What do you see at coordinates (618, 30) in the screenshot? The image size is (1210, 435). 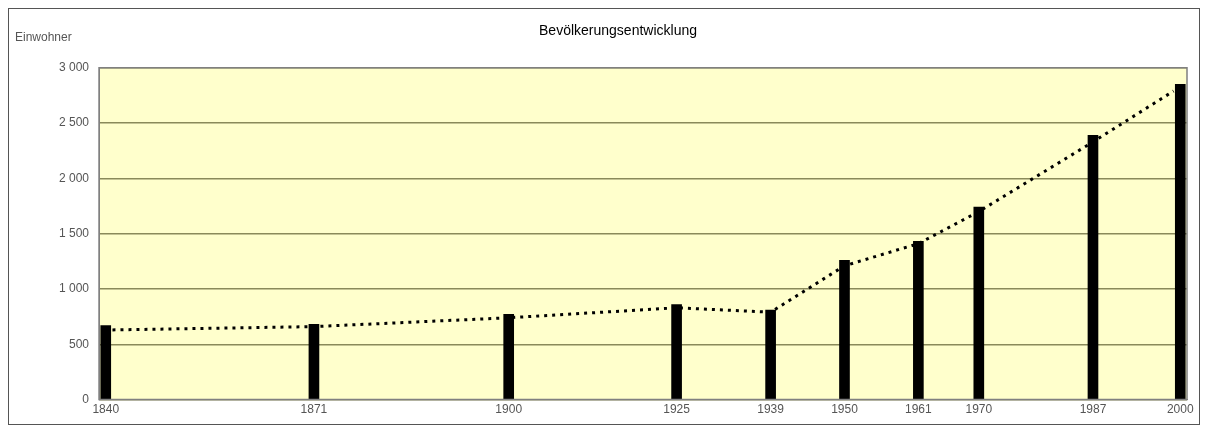 I see `chart-title: Bevölkerungsentwicklung` at bounding box center [618, 30].